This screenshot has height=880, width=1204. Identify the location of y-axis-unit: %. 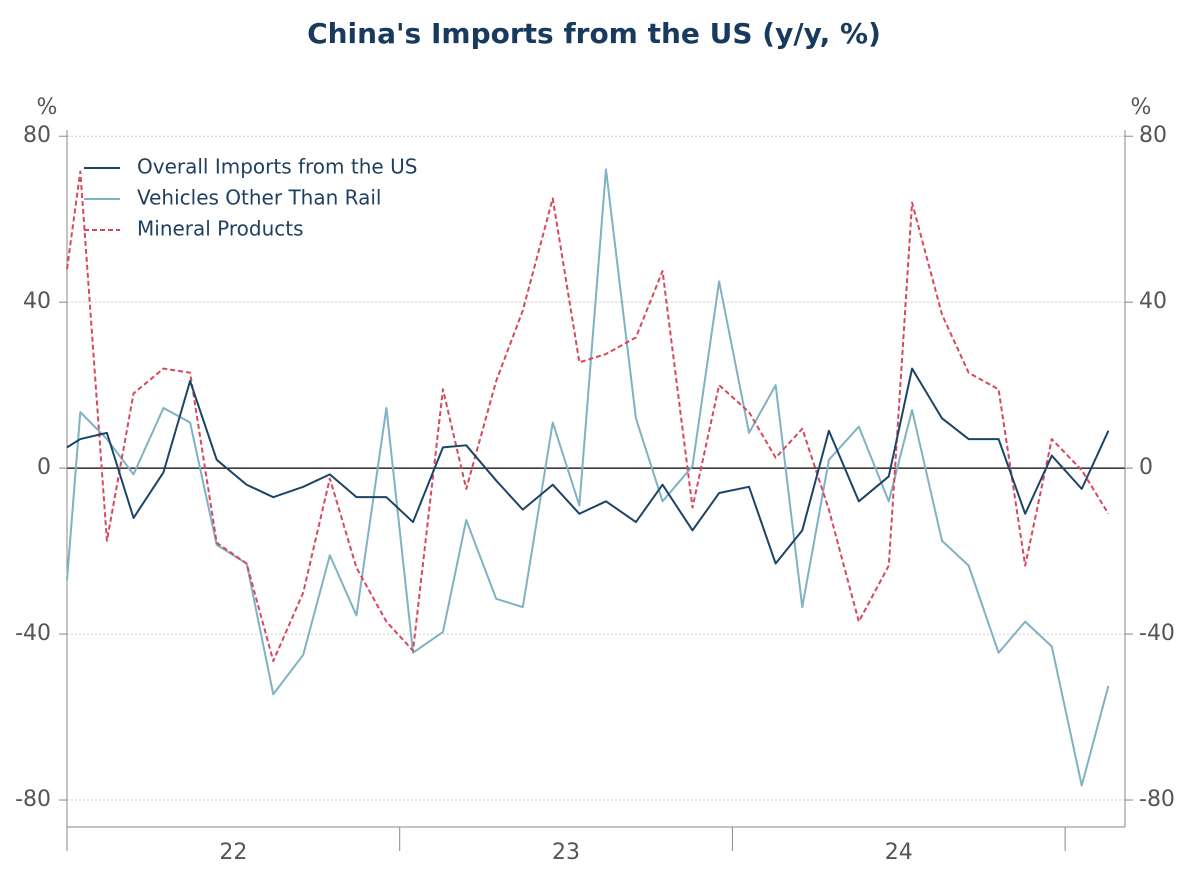
(47, 107).